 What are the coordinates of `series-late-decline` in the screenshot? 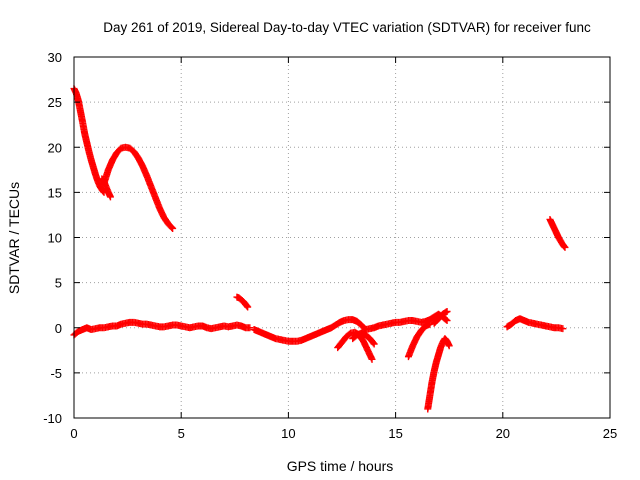 It's located at (557, 233).